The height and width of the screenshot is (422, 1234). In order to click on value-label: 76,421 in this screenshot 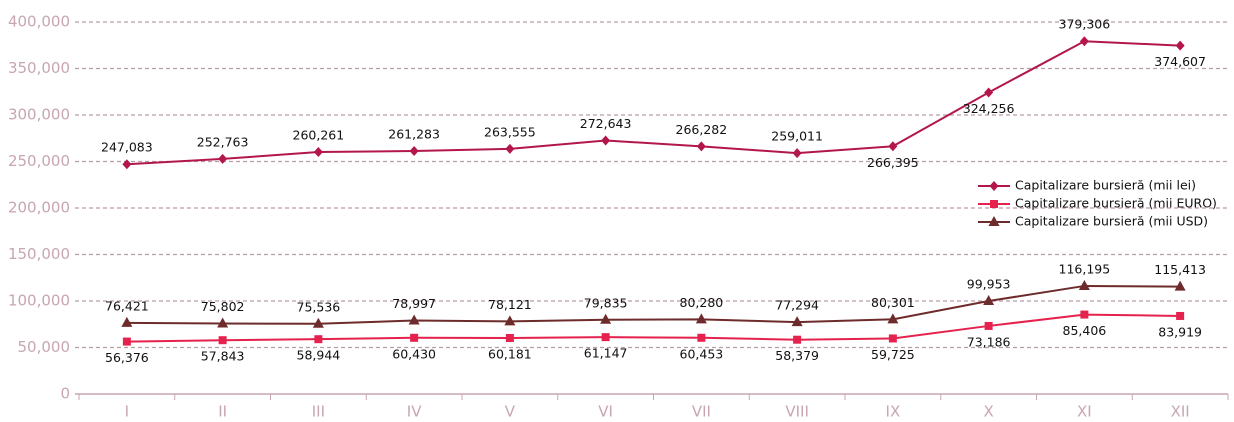, I will do `click(127, 305)`.